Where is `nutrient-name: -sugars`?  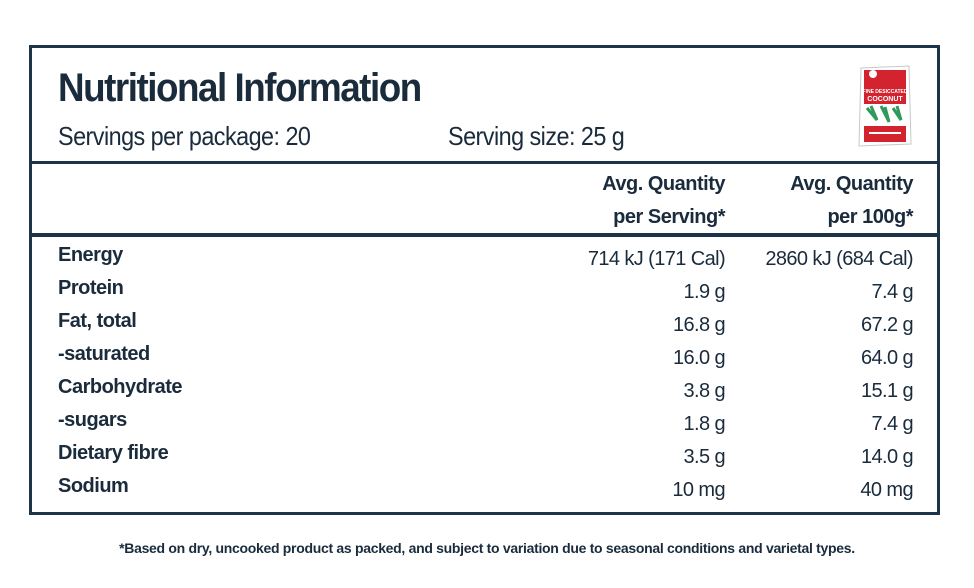 nutrient-name: -sugars is located at coordinates (92, 420).